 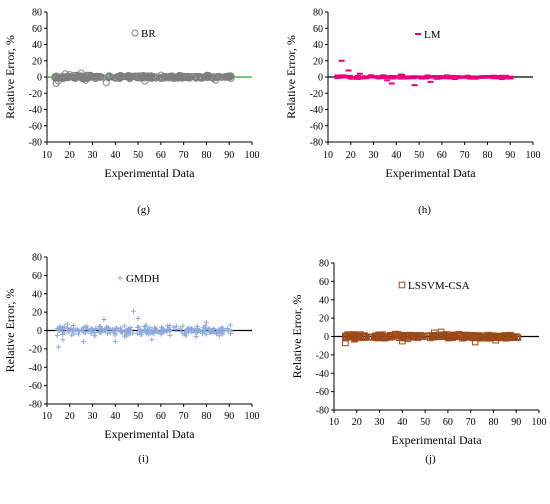 I want to click on x-tick-label: 80, so click(x=493, y=422).